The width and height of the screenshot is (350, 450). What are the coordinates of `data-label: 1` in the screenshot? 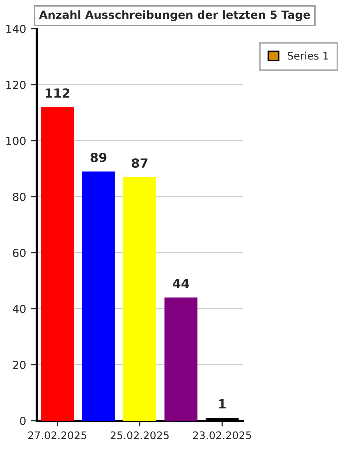 It's located at (222, 404).